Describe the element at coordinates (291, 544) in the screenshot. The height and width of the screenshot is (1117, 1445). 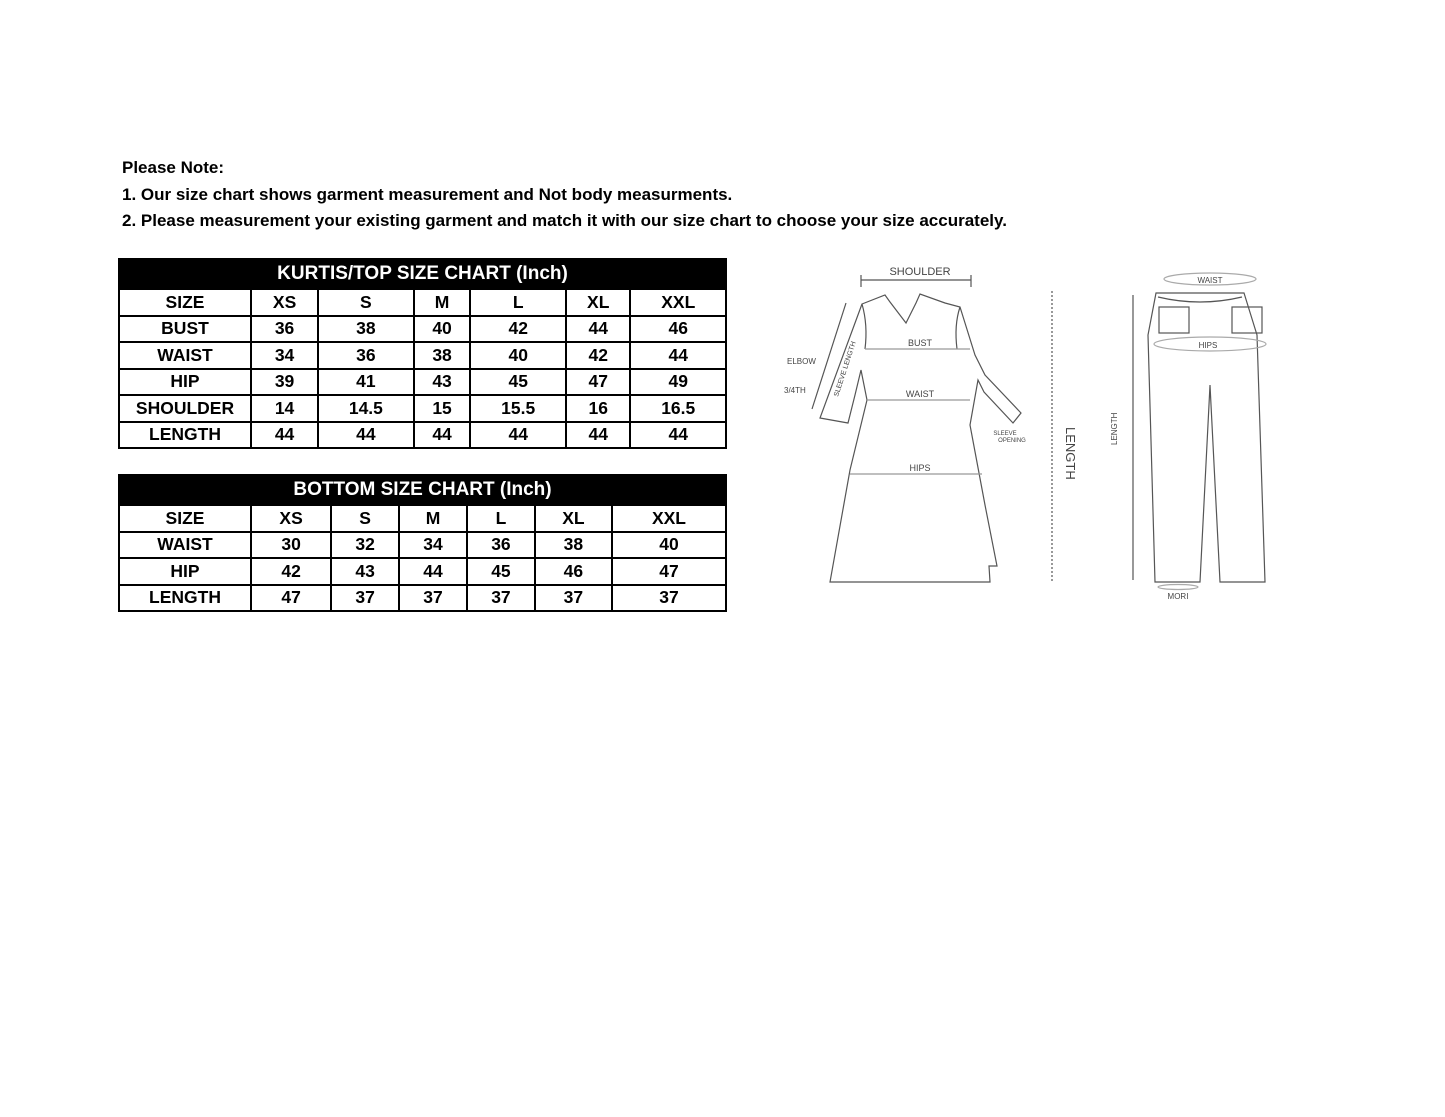
I see `table-cell: 30` at that location.